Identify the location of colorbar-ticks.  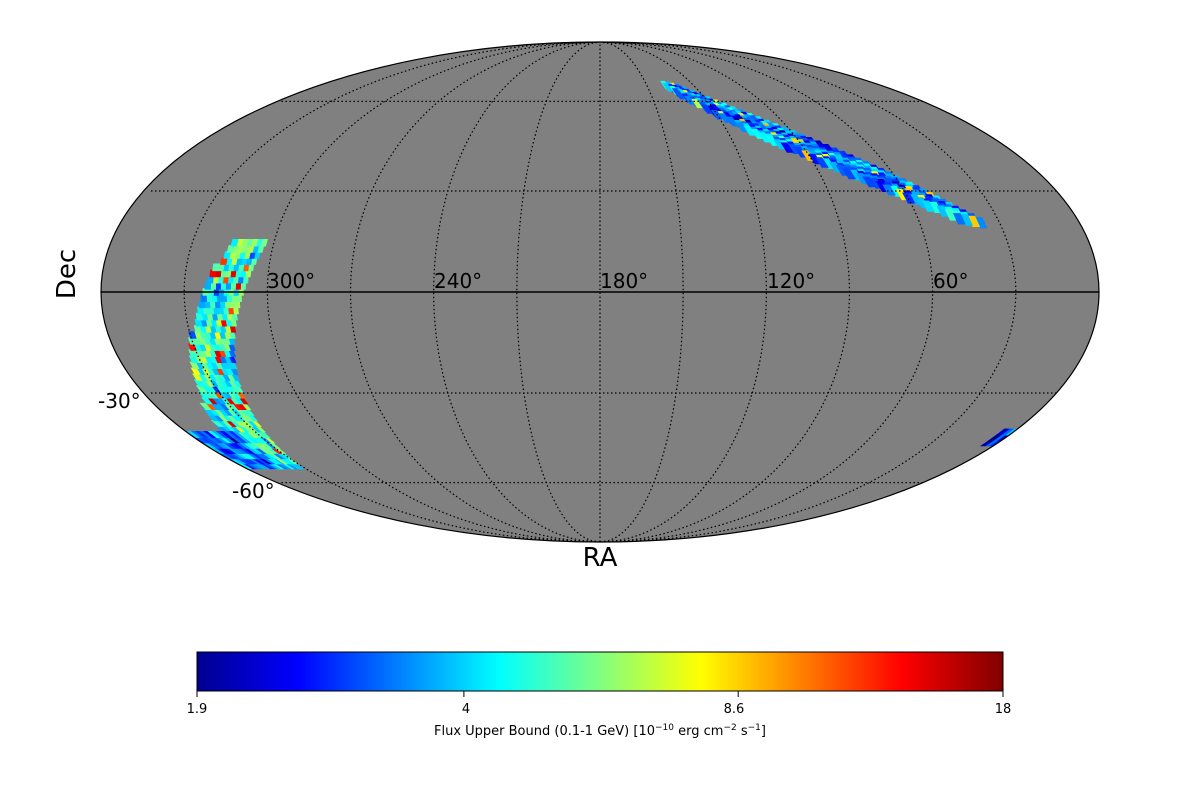
(600, 694).